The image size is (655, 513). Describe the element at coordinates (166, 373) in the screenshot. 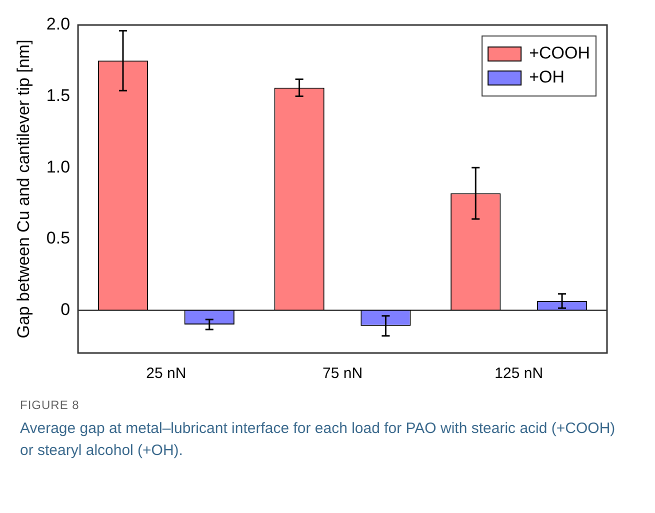

I see `x-tick-label: 25 nN` at that location.